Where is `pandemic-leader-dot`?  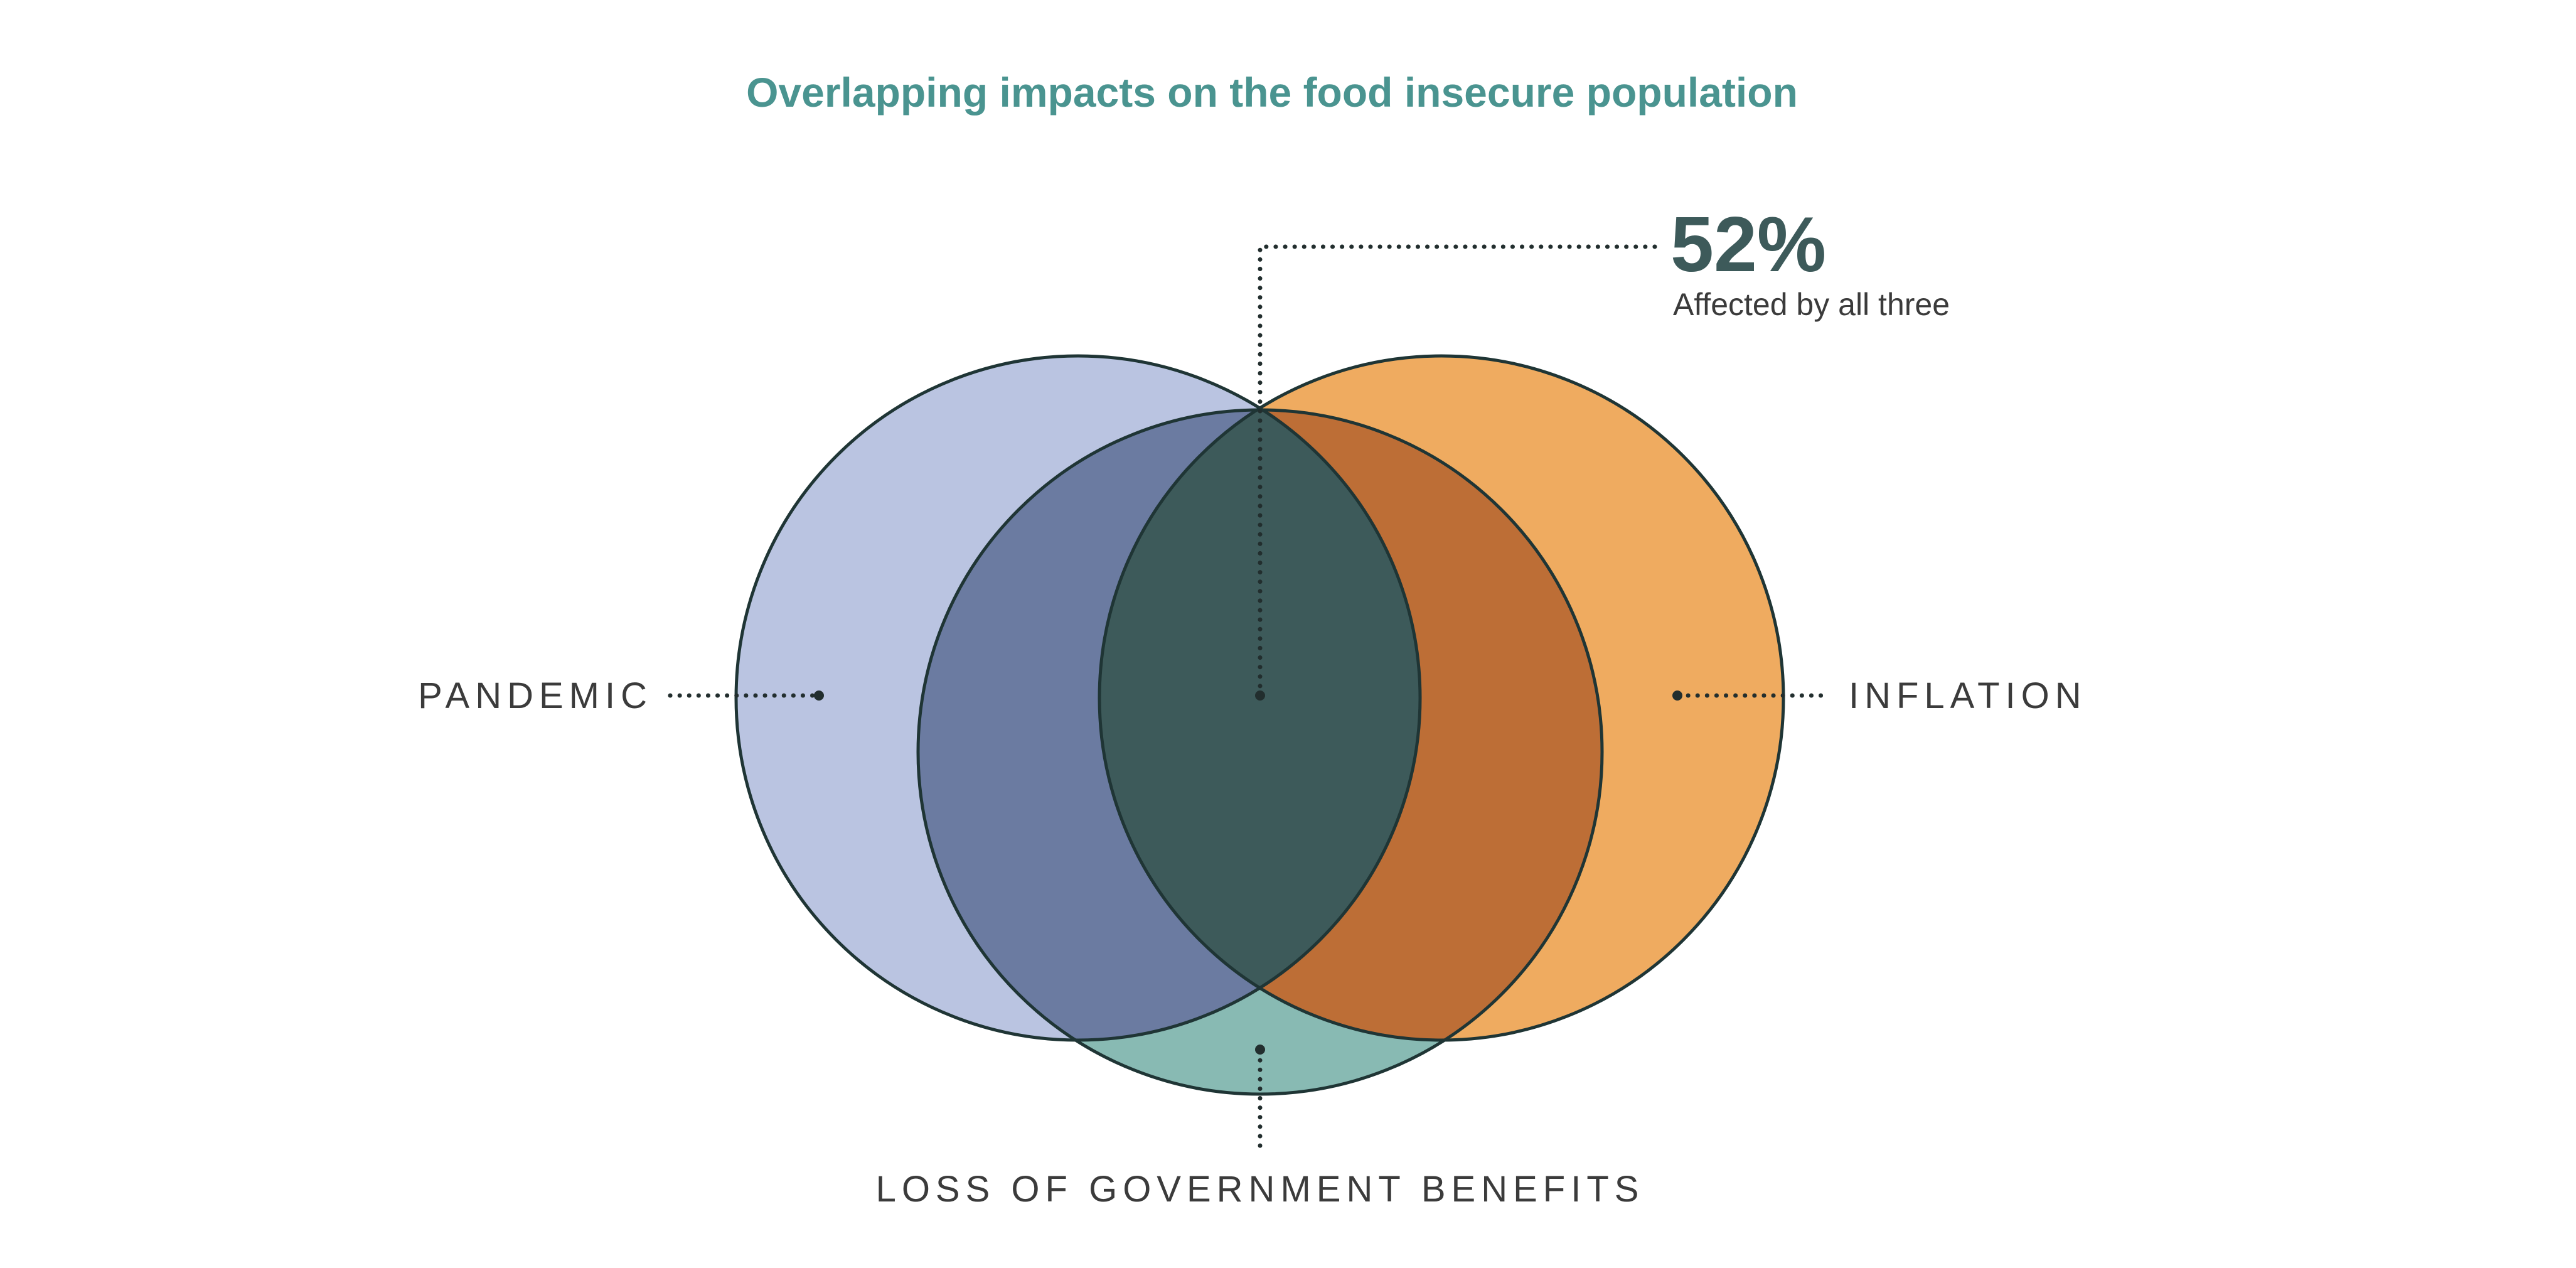 pandemic-leader-dot is located at coordinates (819, 695).